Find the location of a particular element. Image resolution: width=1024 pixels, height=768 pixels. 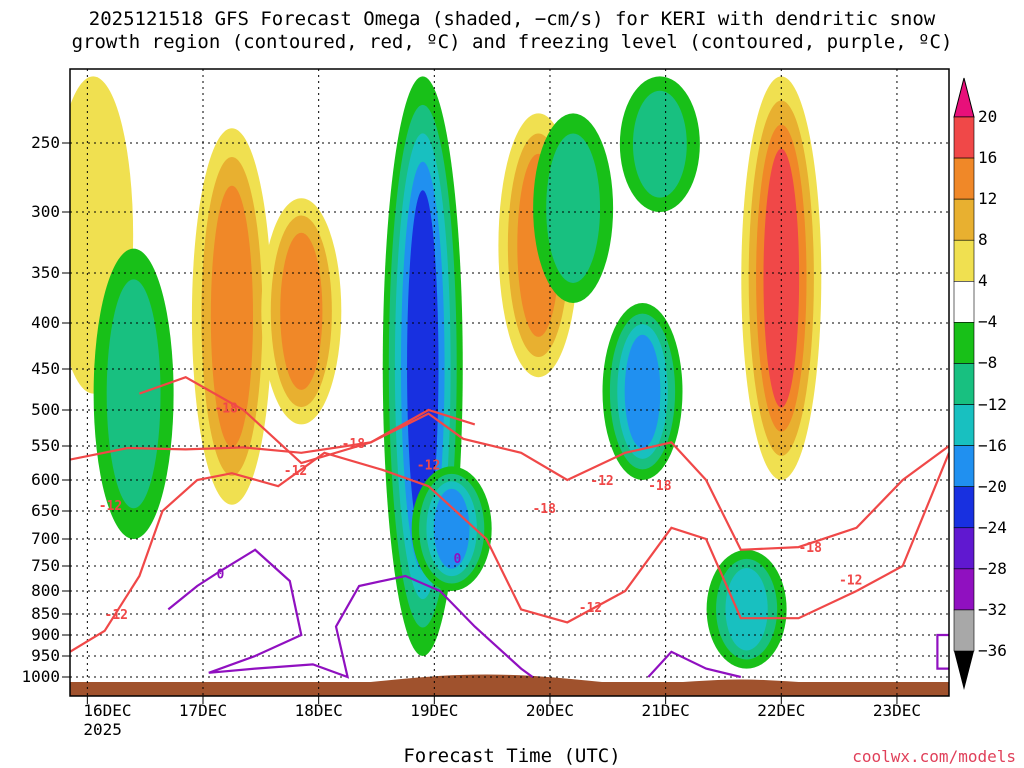

terrain-ground is located at coordinates (509, 685).